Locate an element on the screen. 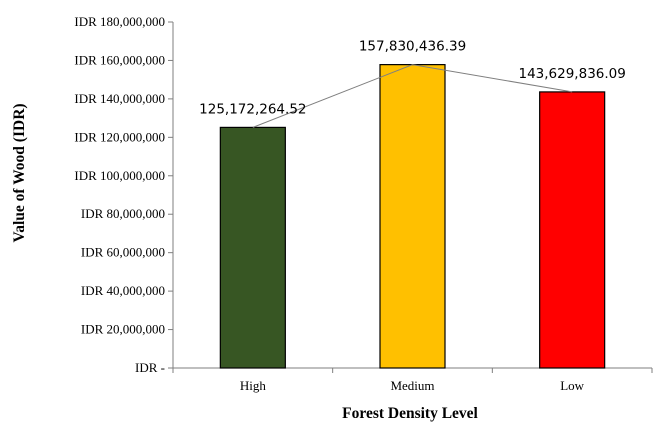 The image size is (654, 423). x-axis: High Medium Low is located at coordinates (412, 380).